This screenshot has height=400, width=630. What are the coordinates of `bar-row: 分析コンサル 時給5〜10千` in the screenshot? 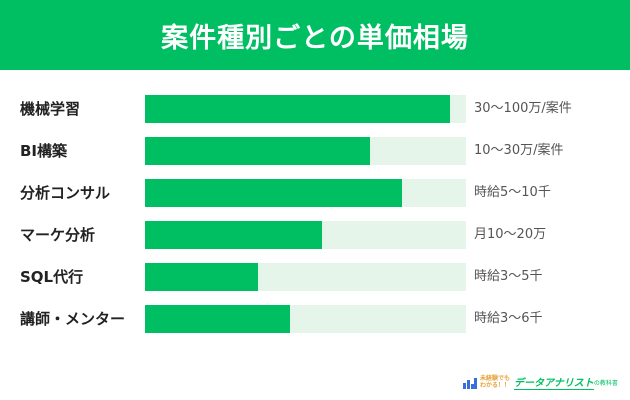 It's located at (315, 193).